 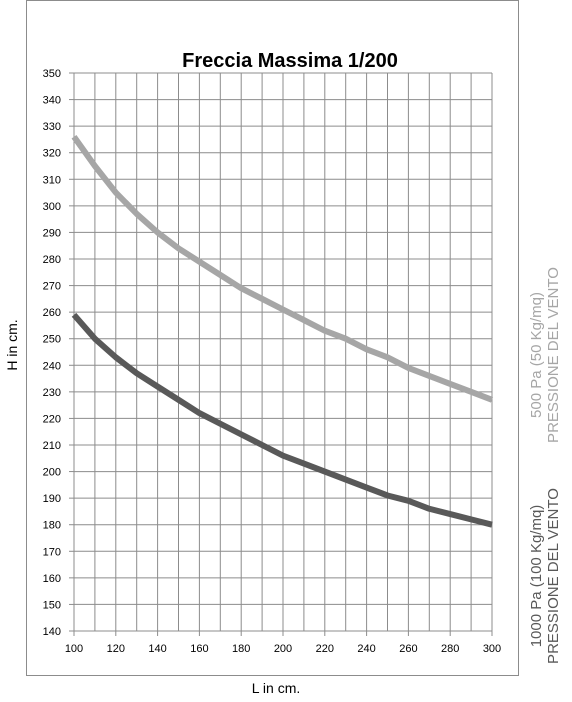 What do you see at coordinates (52, 605) in the screenshot?
I see `y-tick-label: 150` at bounding box center [52, 605].